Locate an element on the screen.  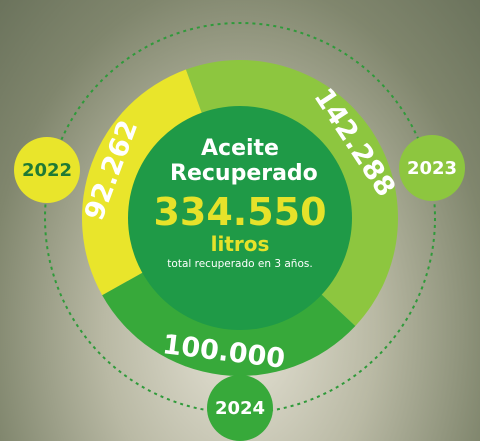
subtitle: total recuperado en 3 años. is located at coordinates (240, 264).